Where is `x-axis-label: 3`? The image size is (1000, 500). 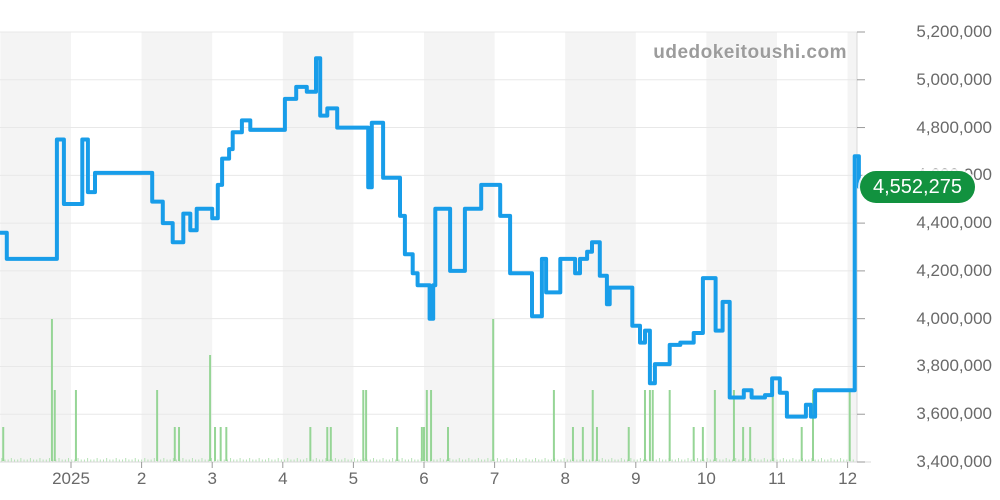
x-axis-label: 3 is located at coordinates (212, 478).